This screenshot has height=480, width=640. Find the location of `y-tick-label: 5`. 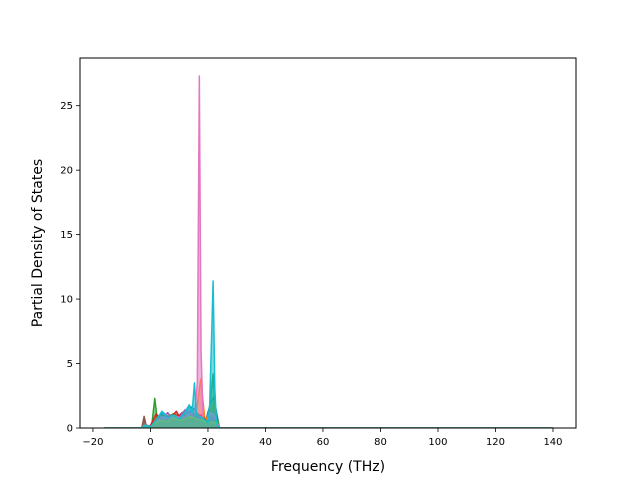

y-tick-label: 5 is located at coordinates (70, 364).